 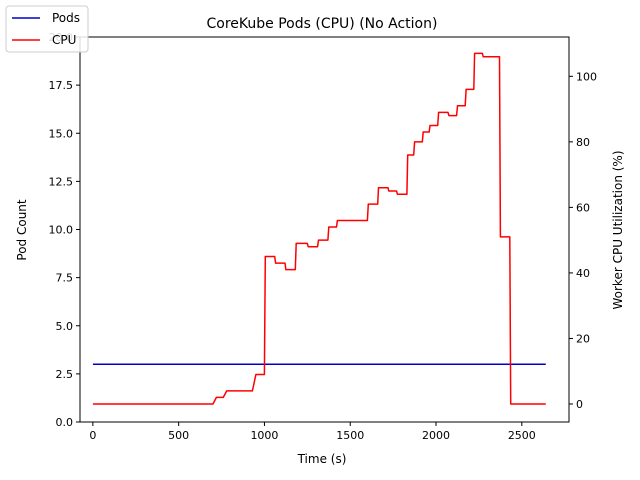 I want to click on x-axis-label: Time (s), so click(x=322, y=459).